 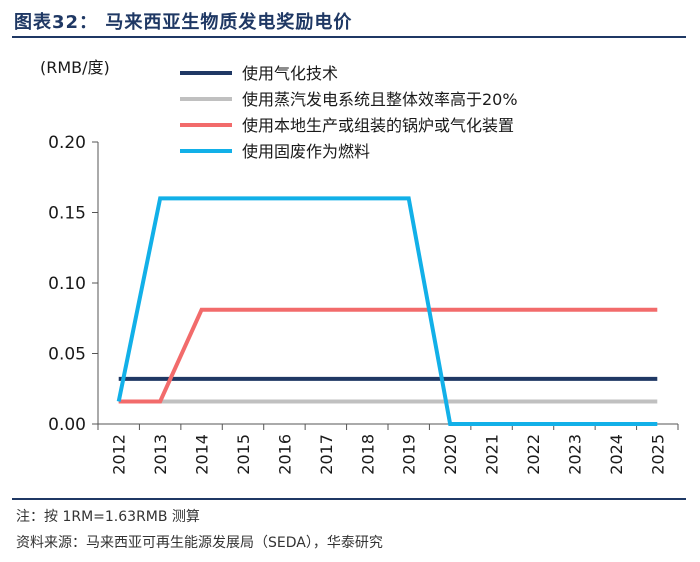 I want to click on figure-title-bar: 图表32： 马来西亚生物质发电奖励电价, so click(x=349, y=22).